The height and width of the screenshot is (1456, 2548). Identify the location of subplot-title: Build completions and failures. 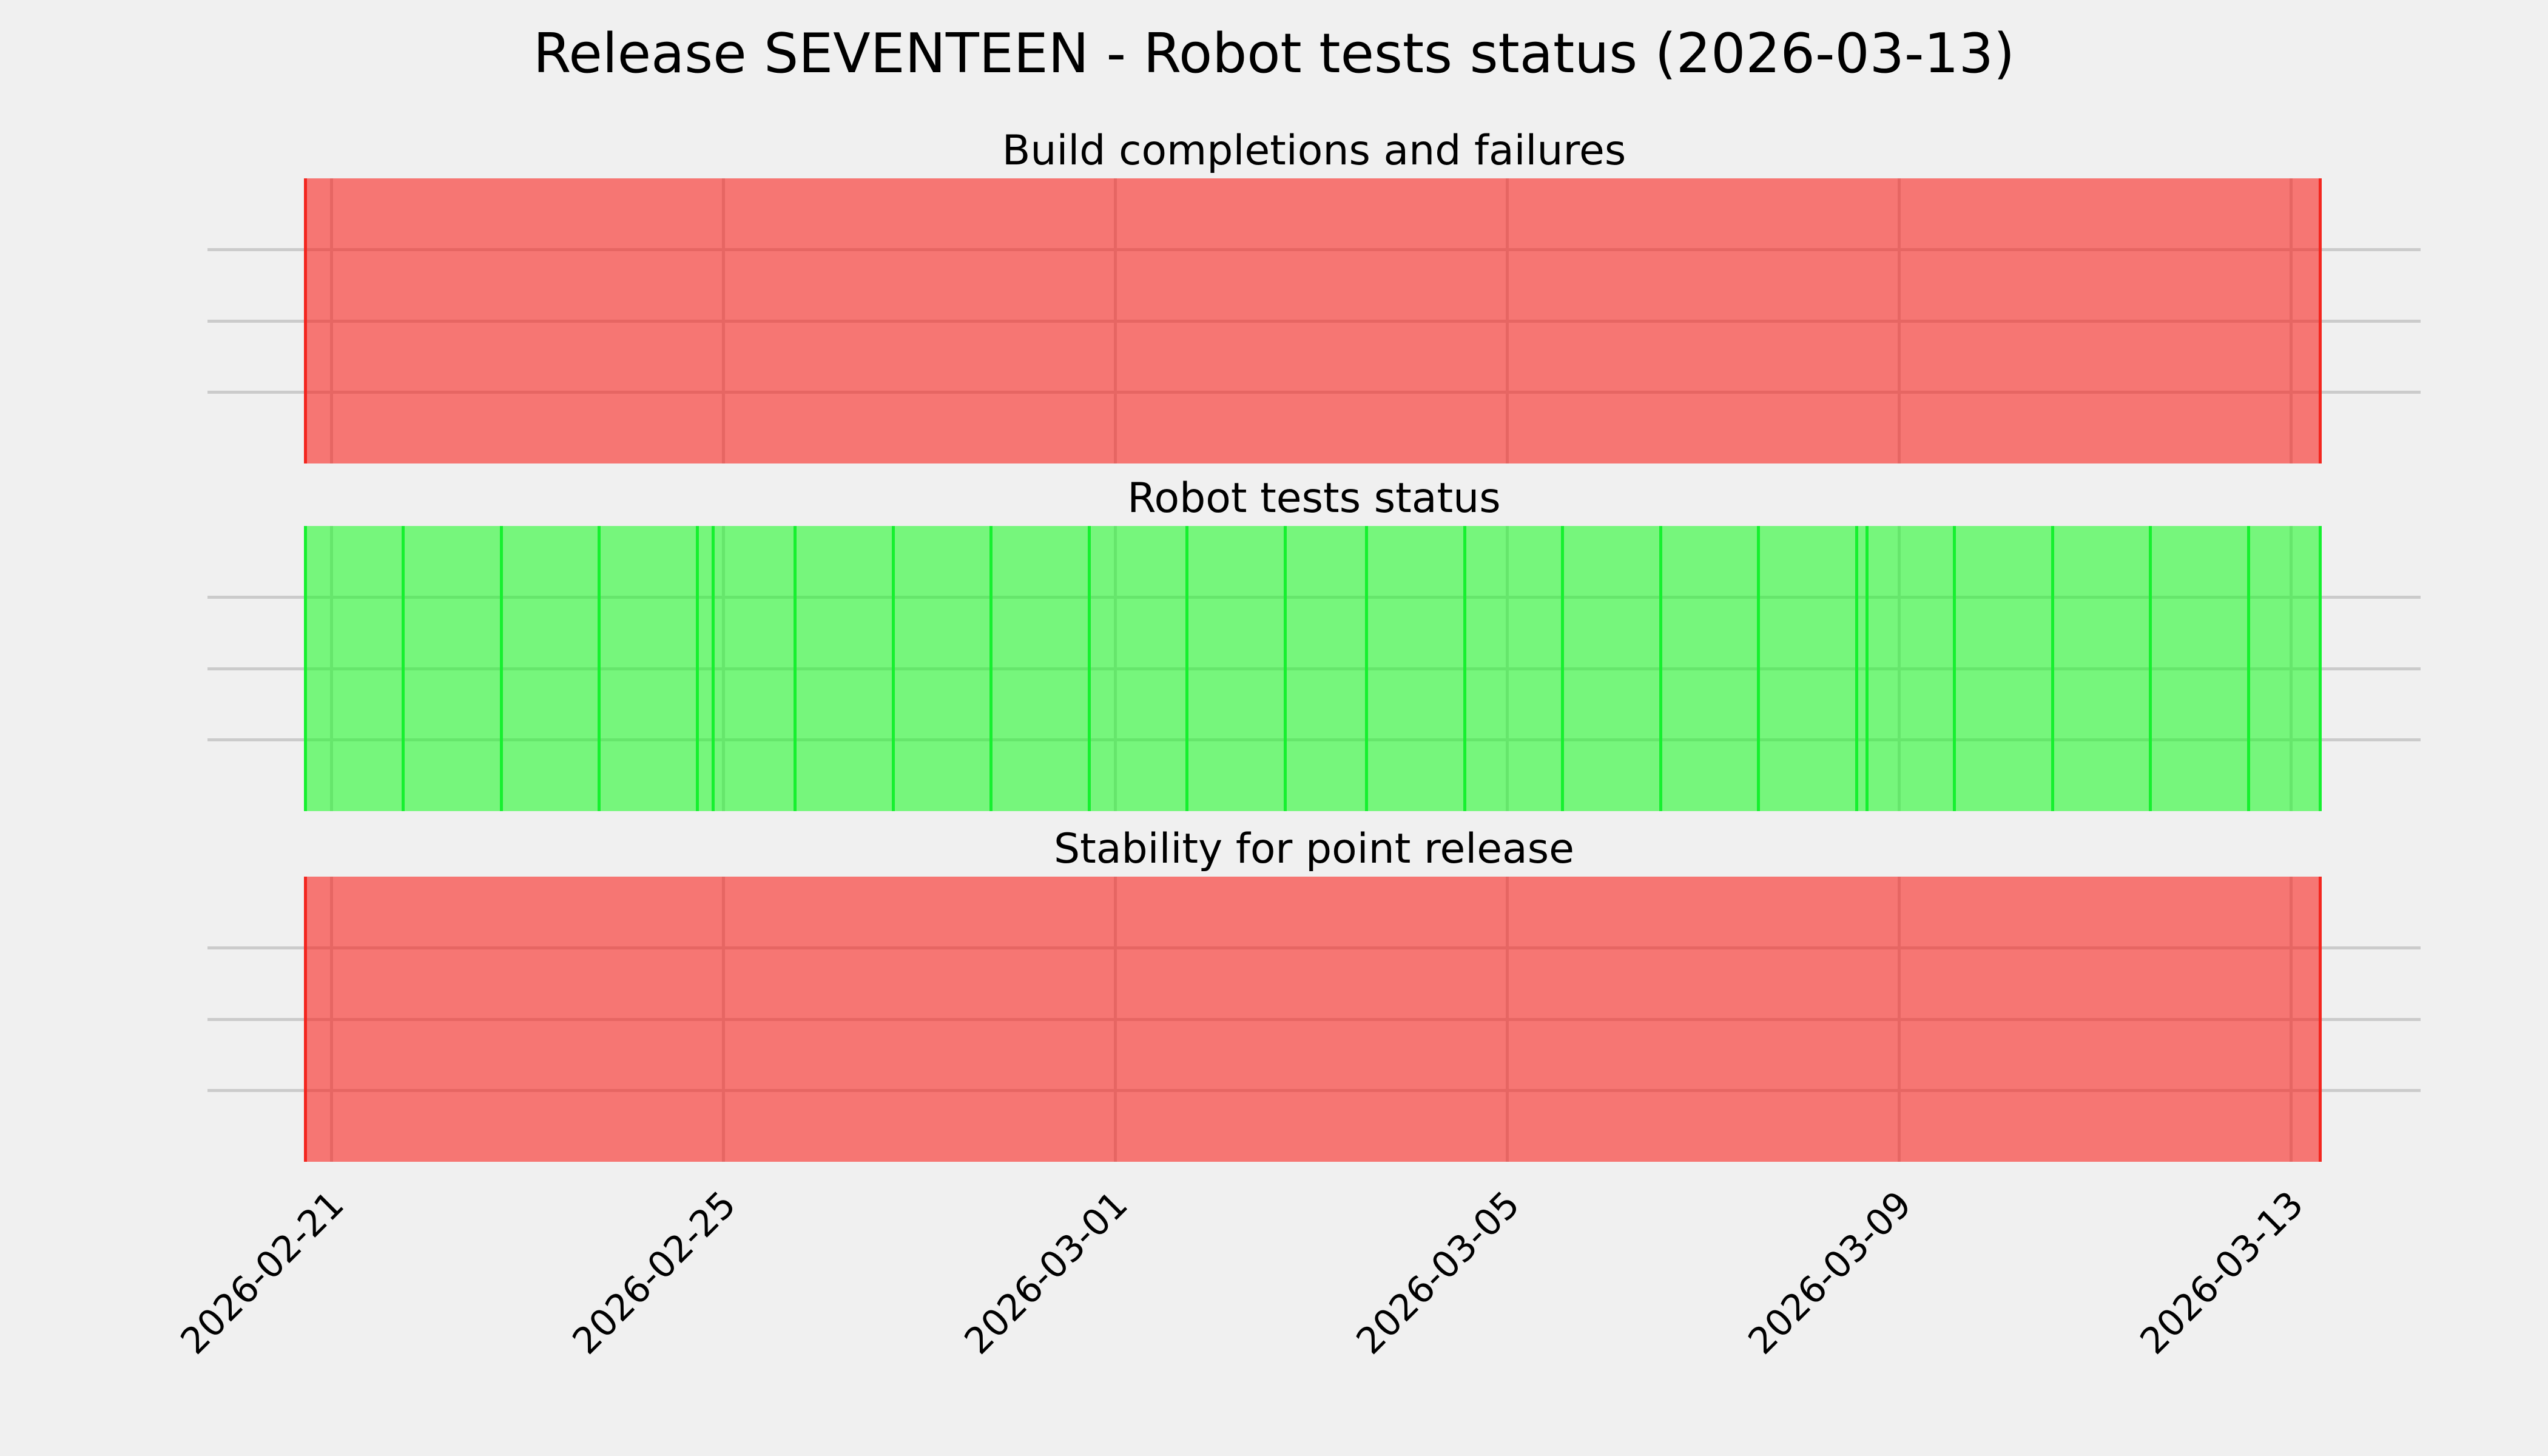
(1314, 151).